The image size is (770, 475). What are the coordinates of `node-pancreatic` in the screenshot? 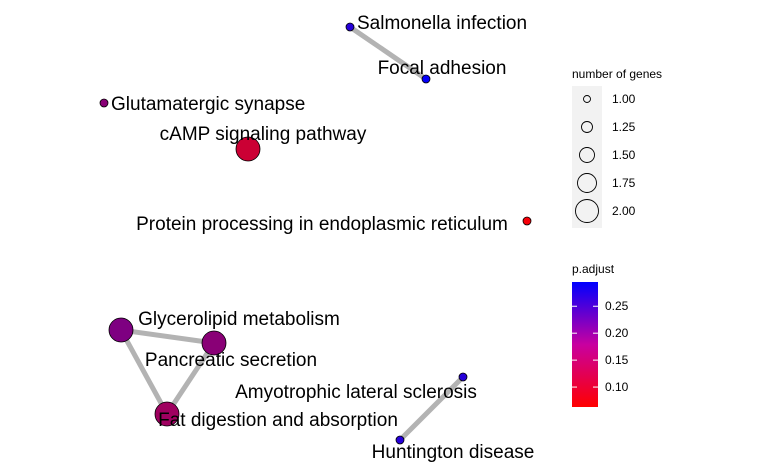 It's located at (214, 343).